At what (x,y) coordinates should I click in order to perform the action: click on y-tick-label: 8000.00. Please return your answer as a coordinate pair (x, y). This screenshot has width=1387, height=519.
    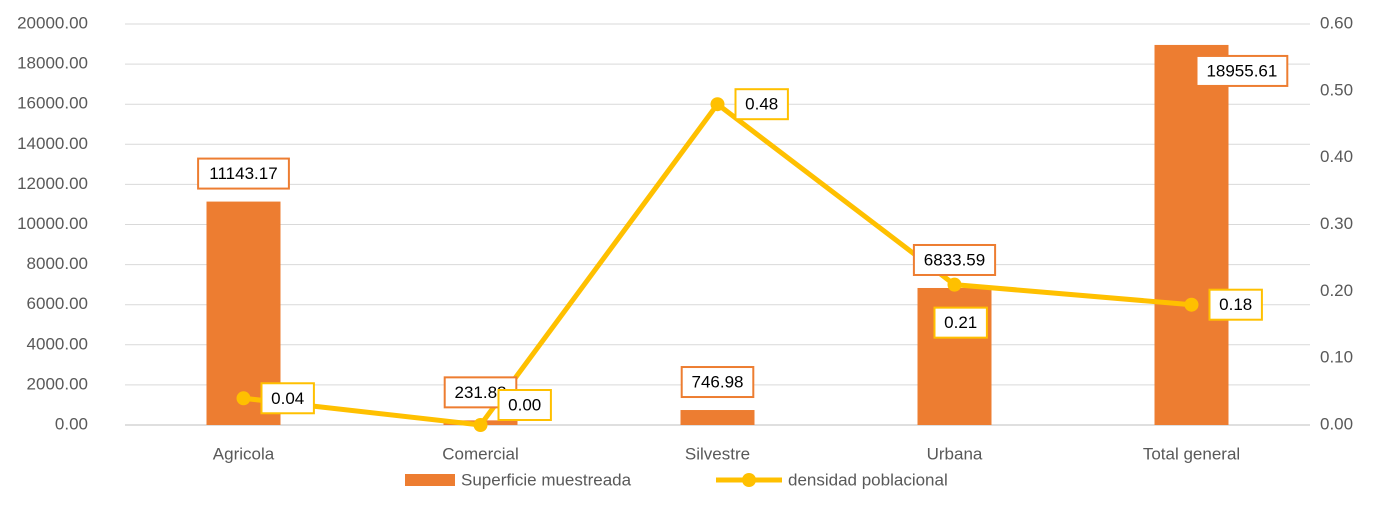
    Looking at the image, I should click on (57, 263).